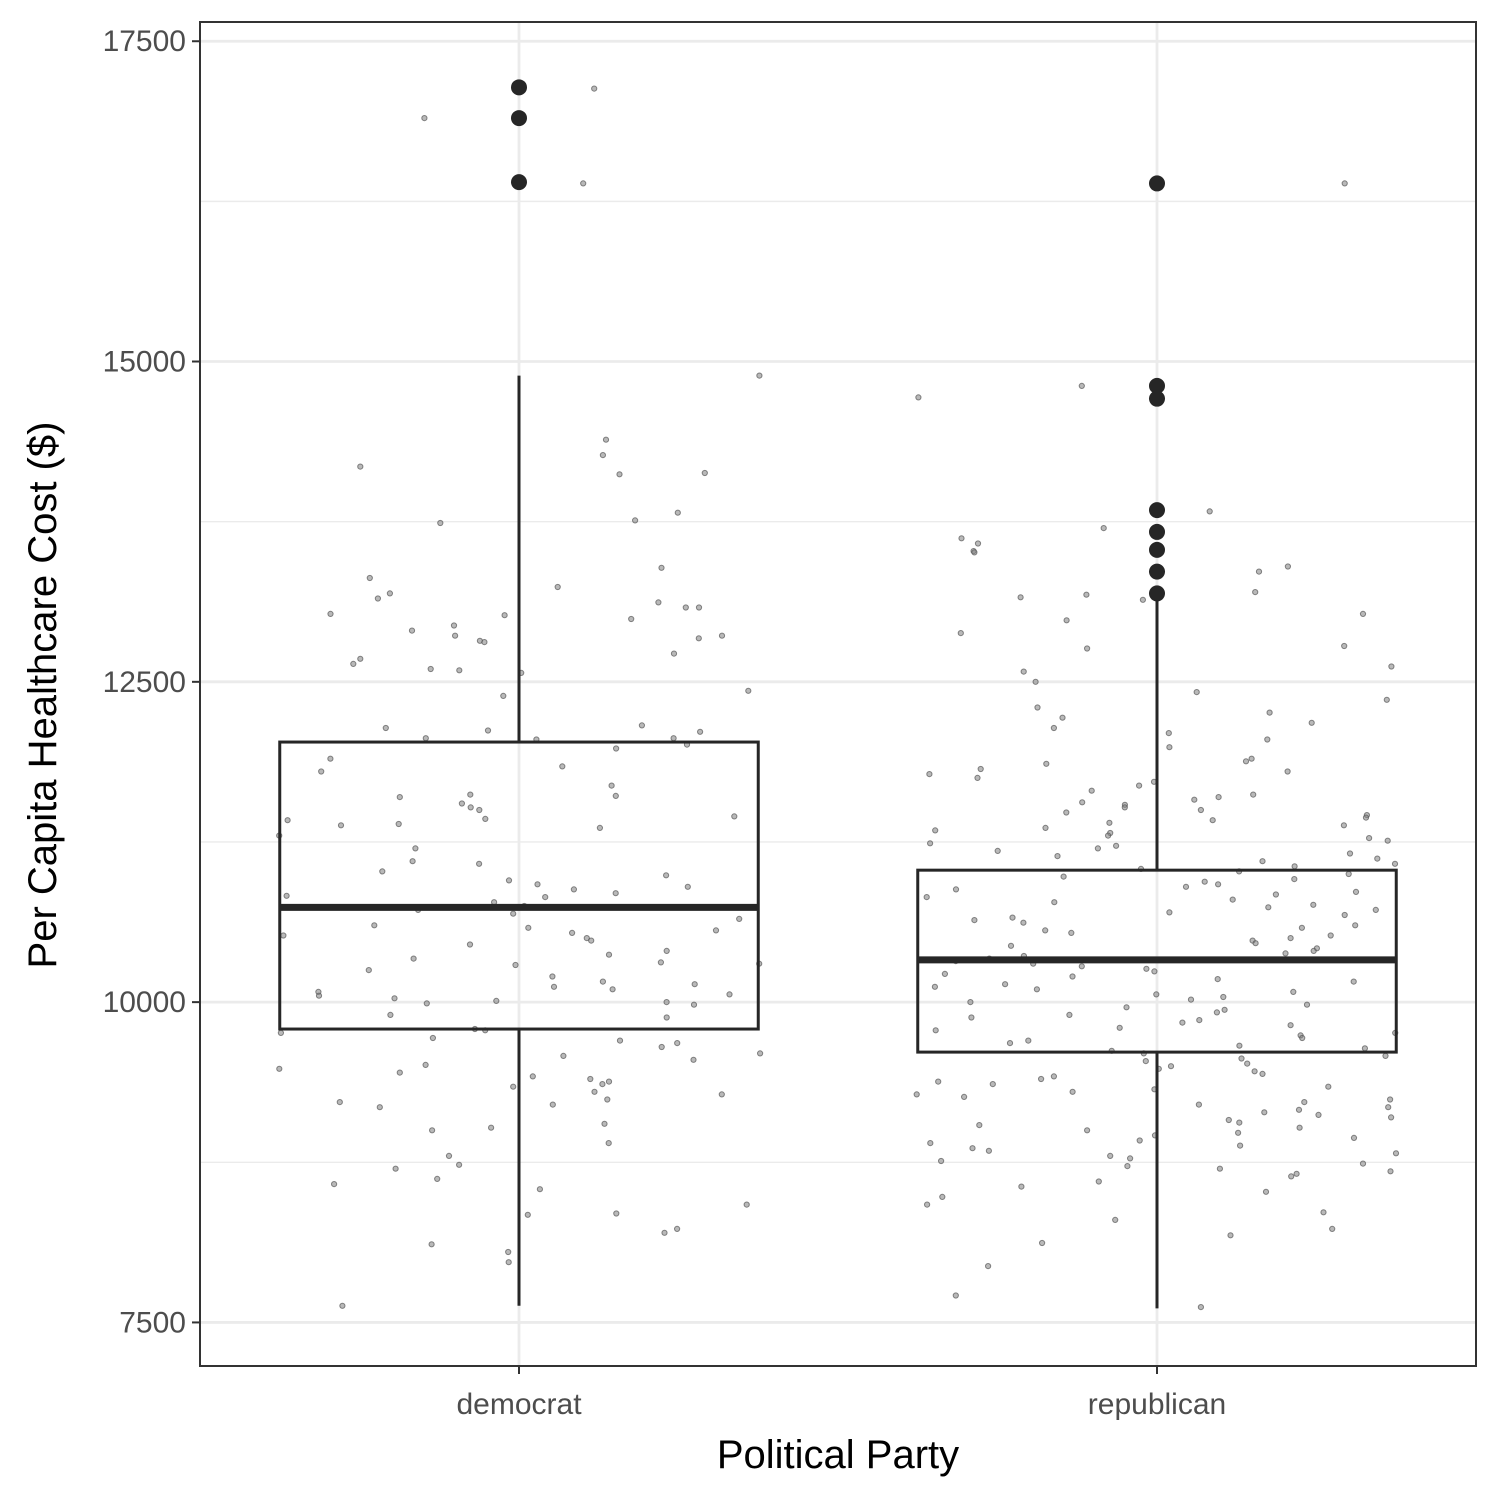 The width and height of the screenshot is (1500, 1500). I want to click on y-tick-label: 17500, so click(144, 41).